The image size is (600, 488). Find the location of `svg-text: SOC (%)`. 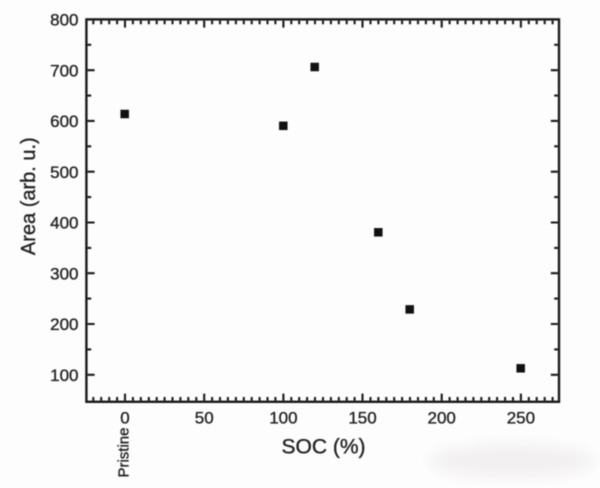

svg-text: SOC (%) is located at coordinates (324, 447).